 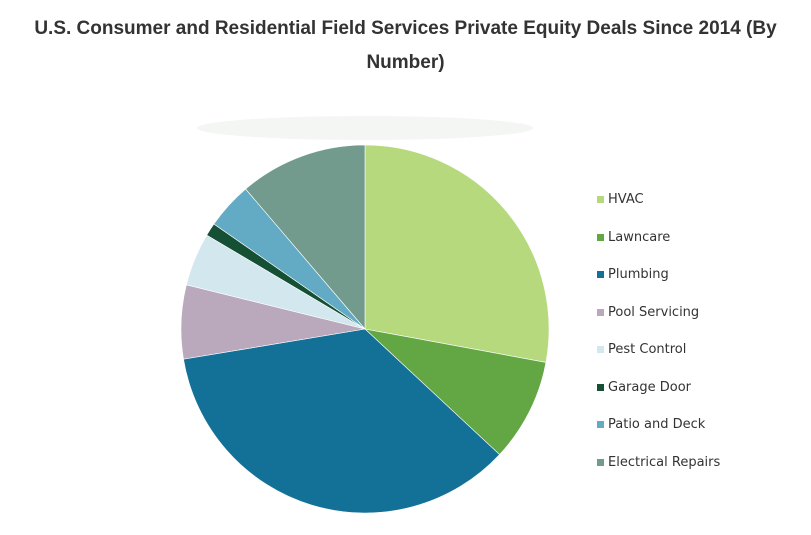 I want to click on chart-title-line-2: Number), so click(x=405, y=62).